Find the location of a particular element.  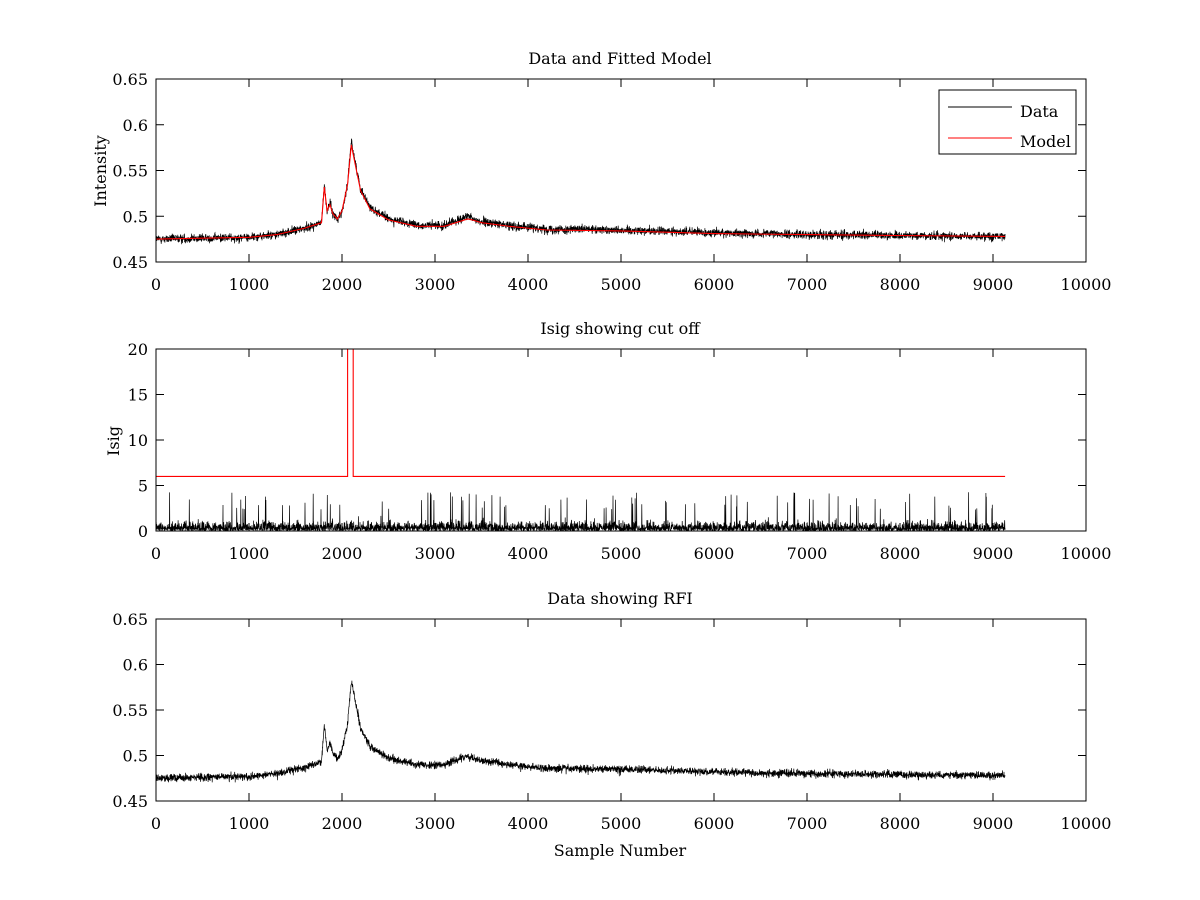

y-tick-label: 20 is located at coordinates (138, 349).